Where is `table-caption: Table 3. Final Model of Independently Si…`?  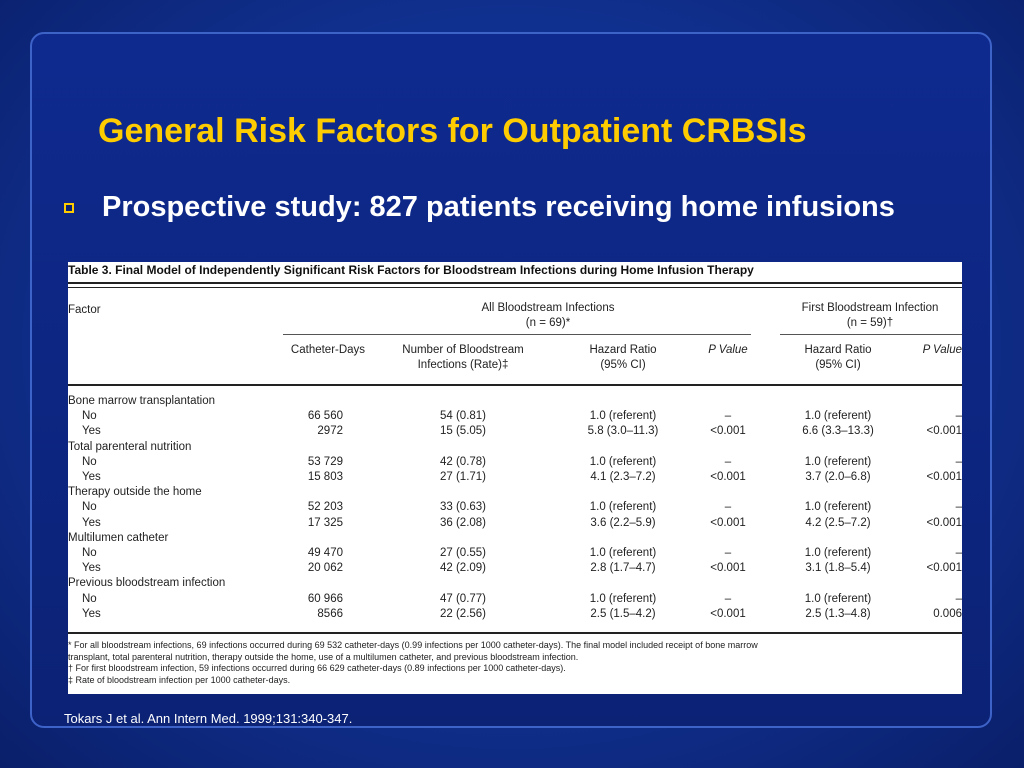 table-caption: Table 3. Final Model of Independently Si… is located at coordinates (411, 270).